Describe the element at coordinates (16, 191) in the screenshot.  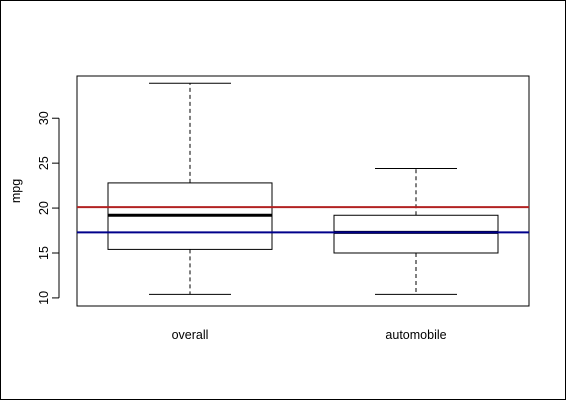
I see `y-axis-label: mpg` at that location.